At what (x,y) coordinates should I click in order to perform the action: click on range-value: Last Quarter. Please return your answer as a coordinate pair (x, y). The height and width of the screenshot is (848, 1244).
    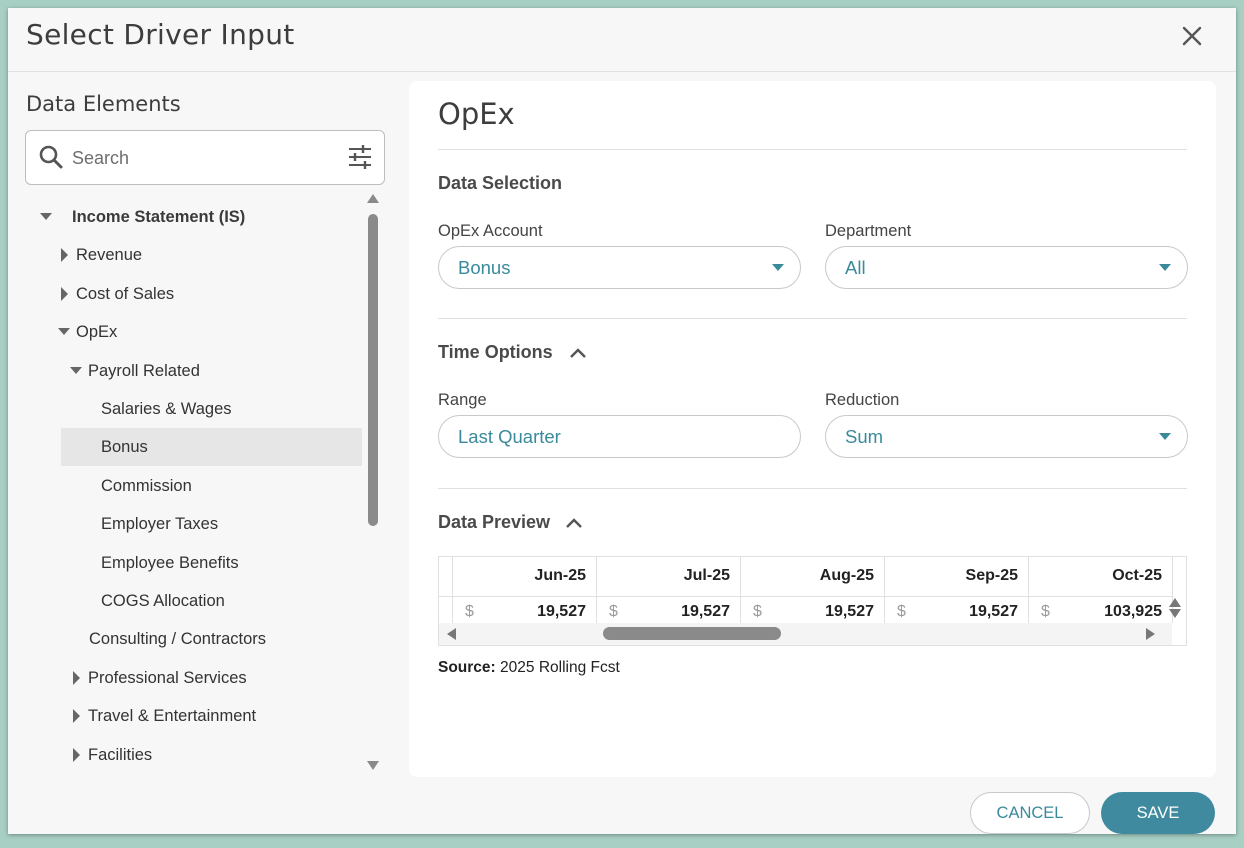
    Looking at the image, I should click on (509, 436).